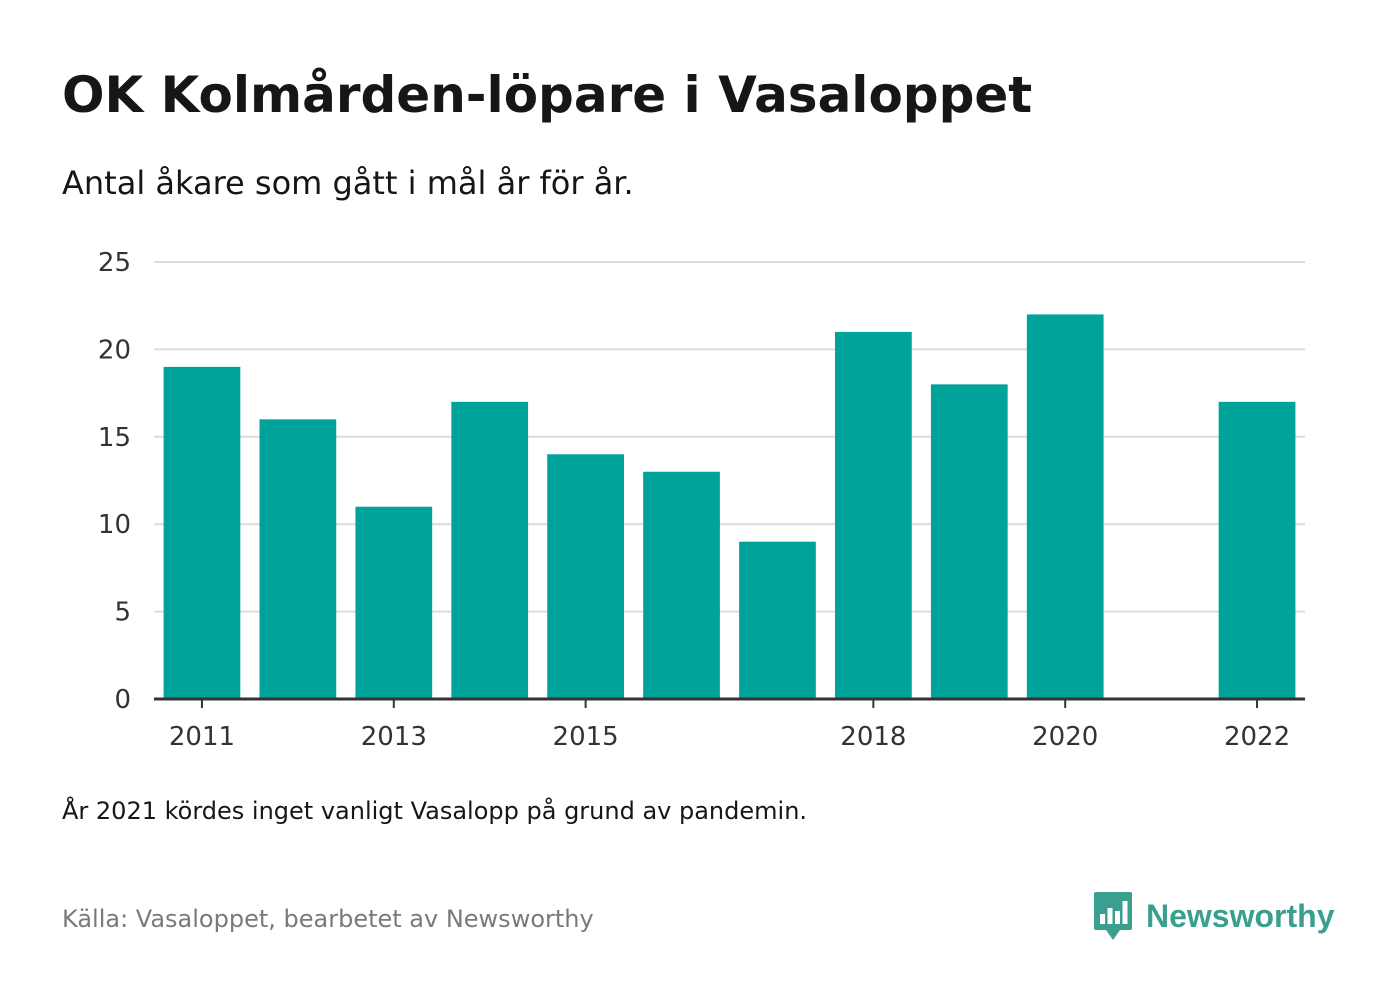 Image resolution: width=1400 pixels, height=1000 pixels. Describe the element at coordinates (202, 532) in the screenshot. I see `bar-2011` at that location.